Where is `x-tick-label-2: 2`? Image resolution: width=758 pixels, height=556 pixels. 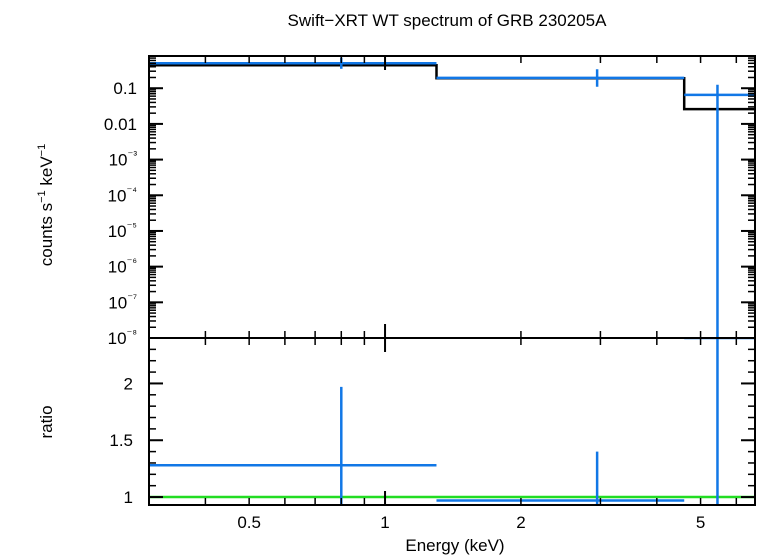 x-tick-label-2: 2 is located at coordinates (520, 522).